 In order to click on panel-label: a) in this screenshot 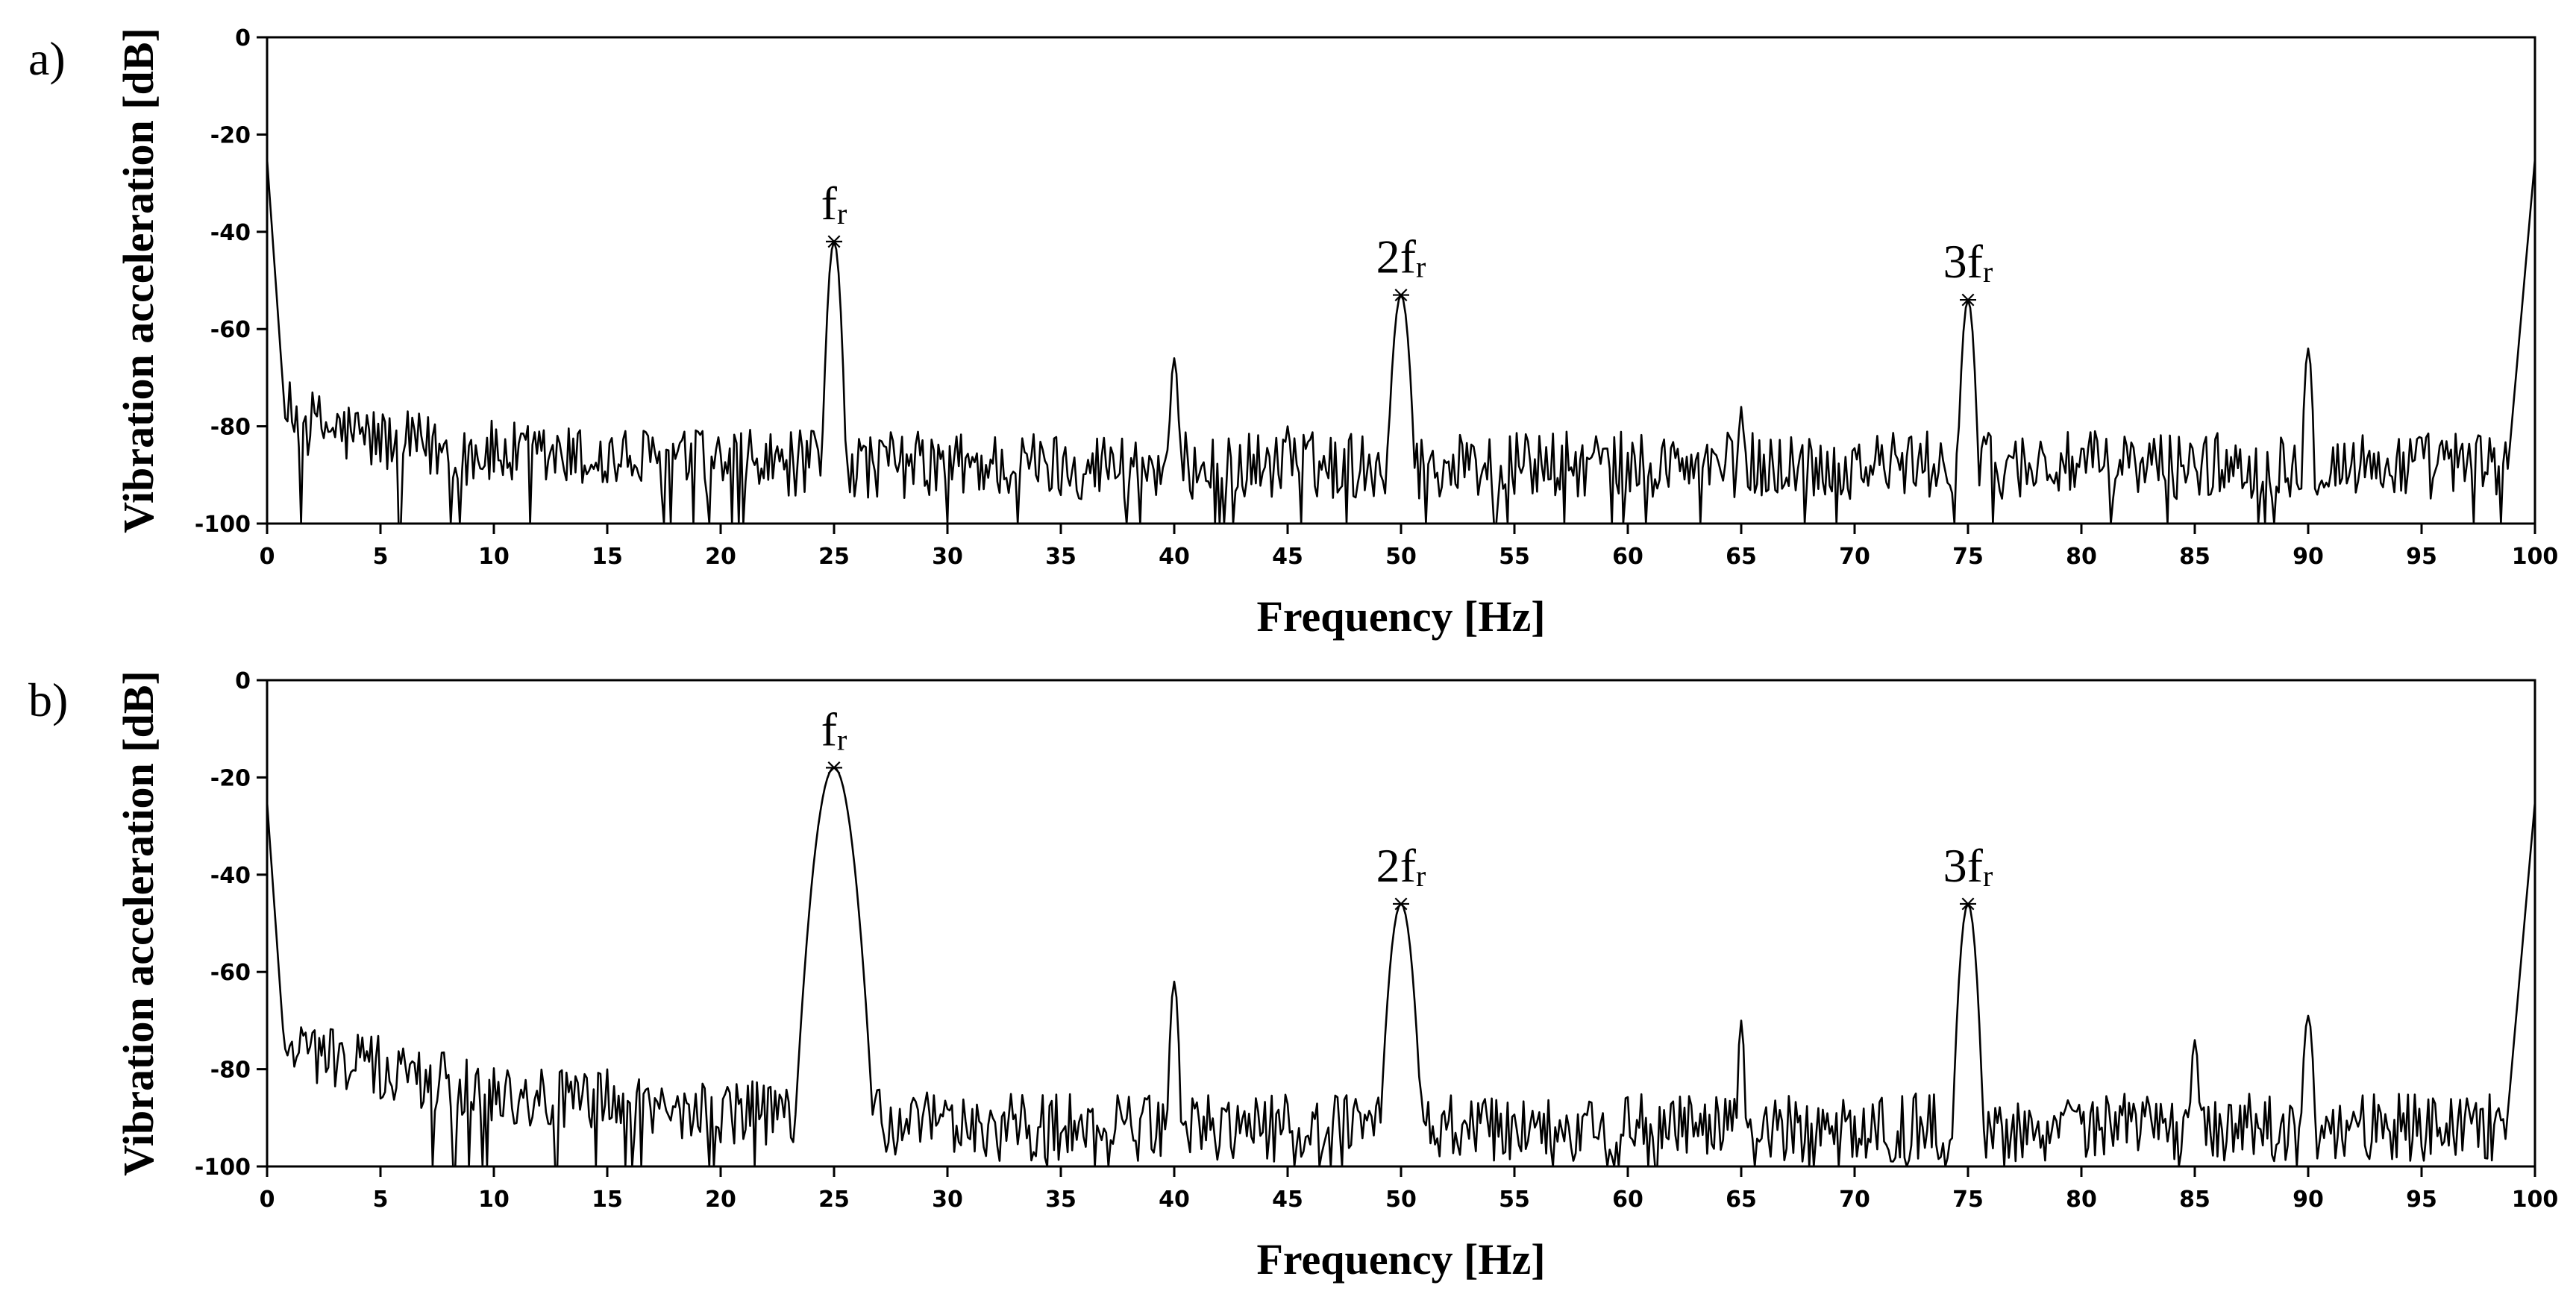, I will do `click(47, 58)`.